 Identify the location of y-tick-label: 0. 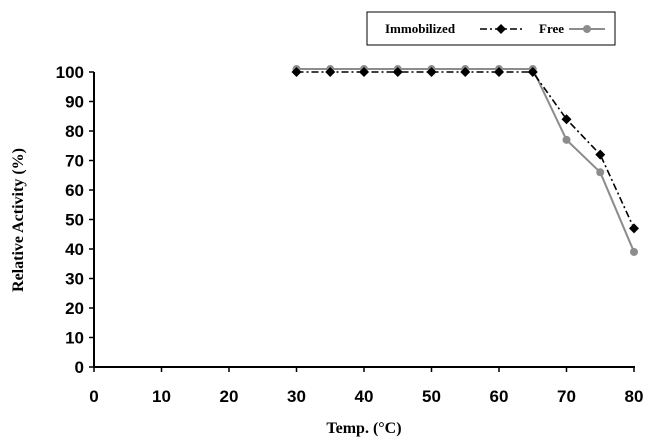
(79, 367).